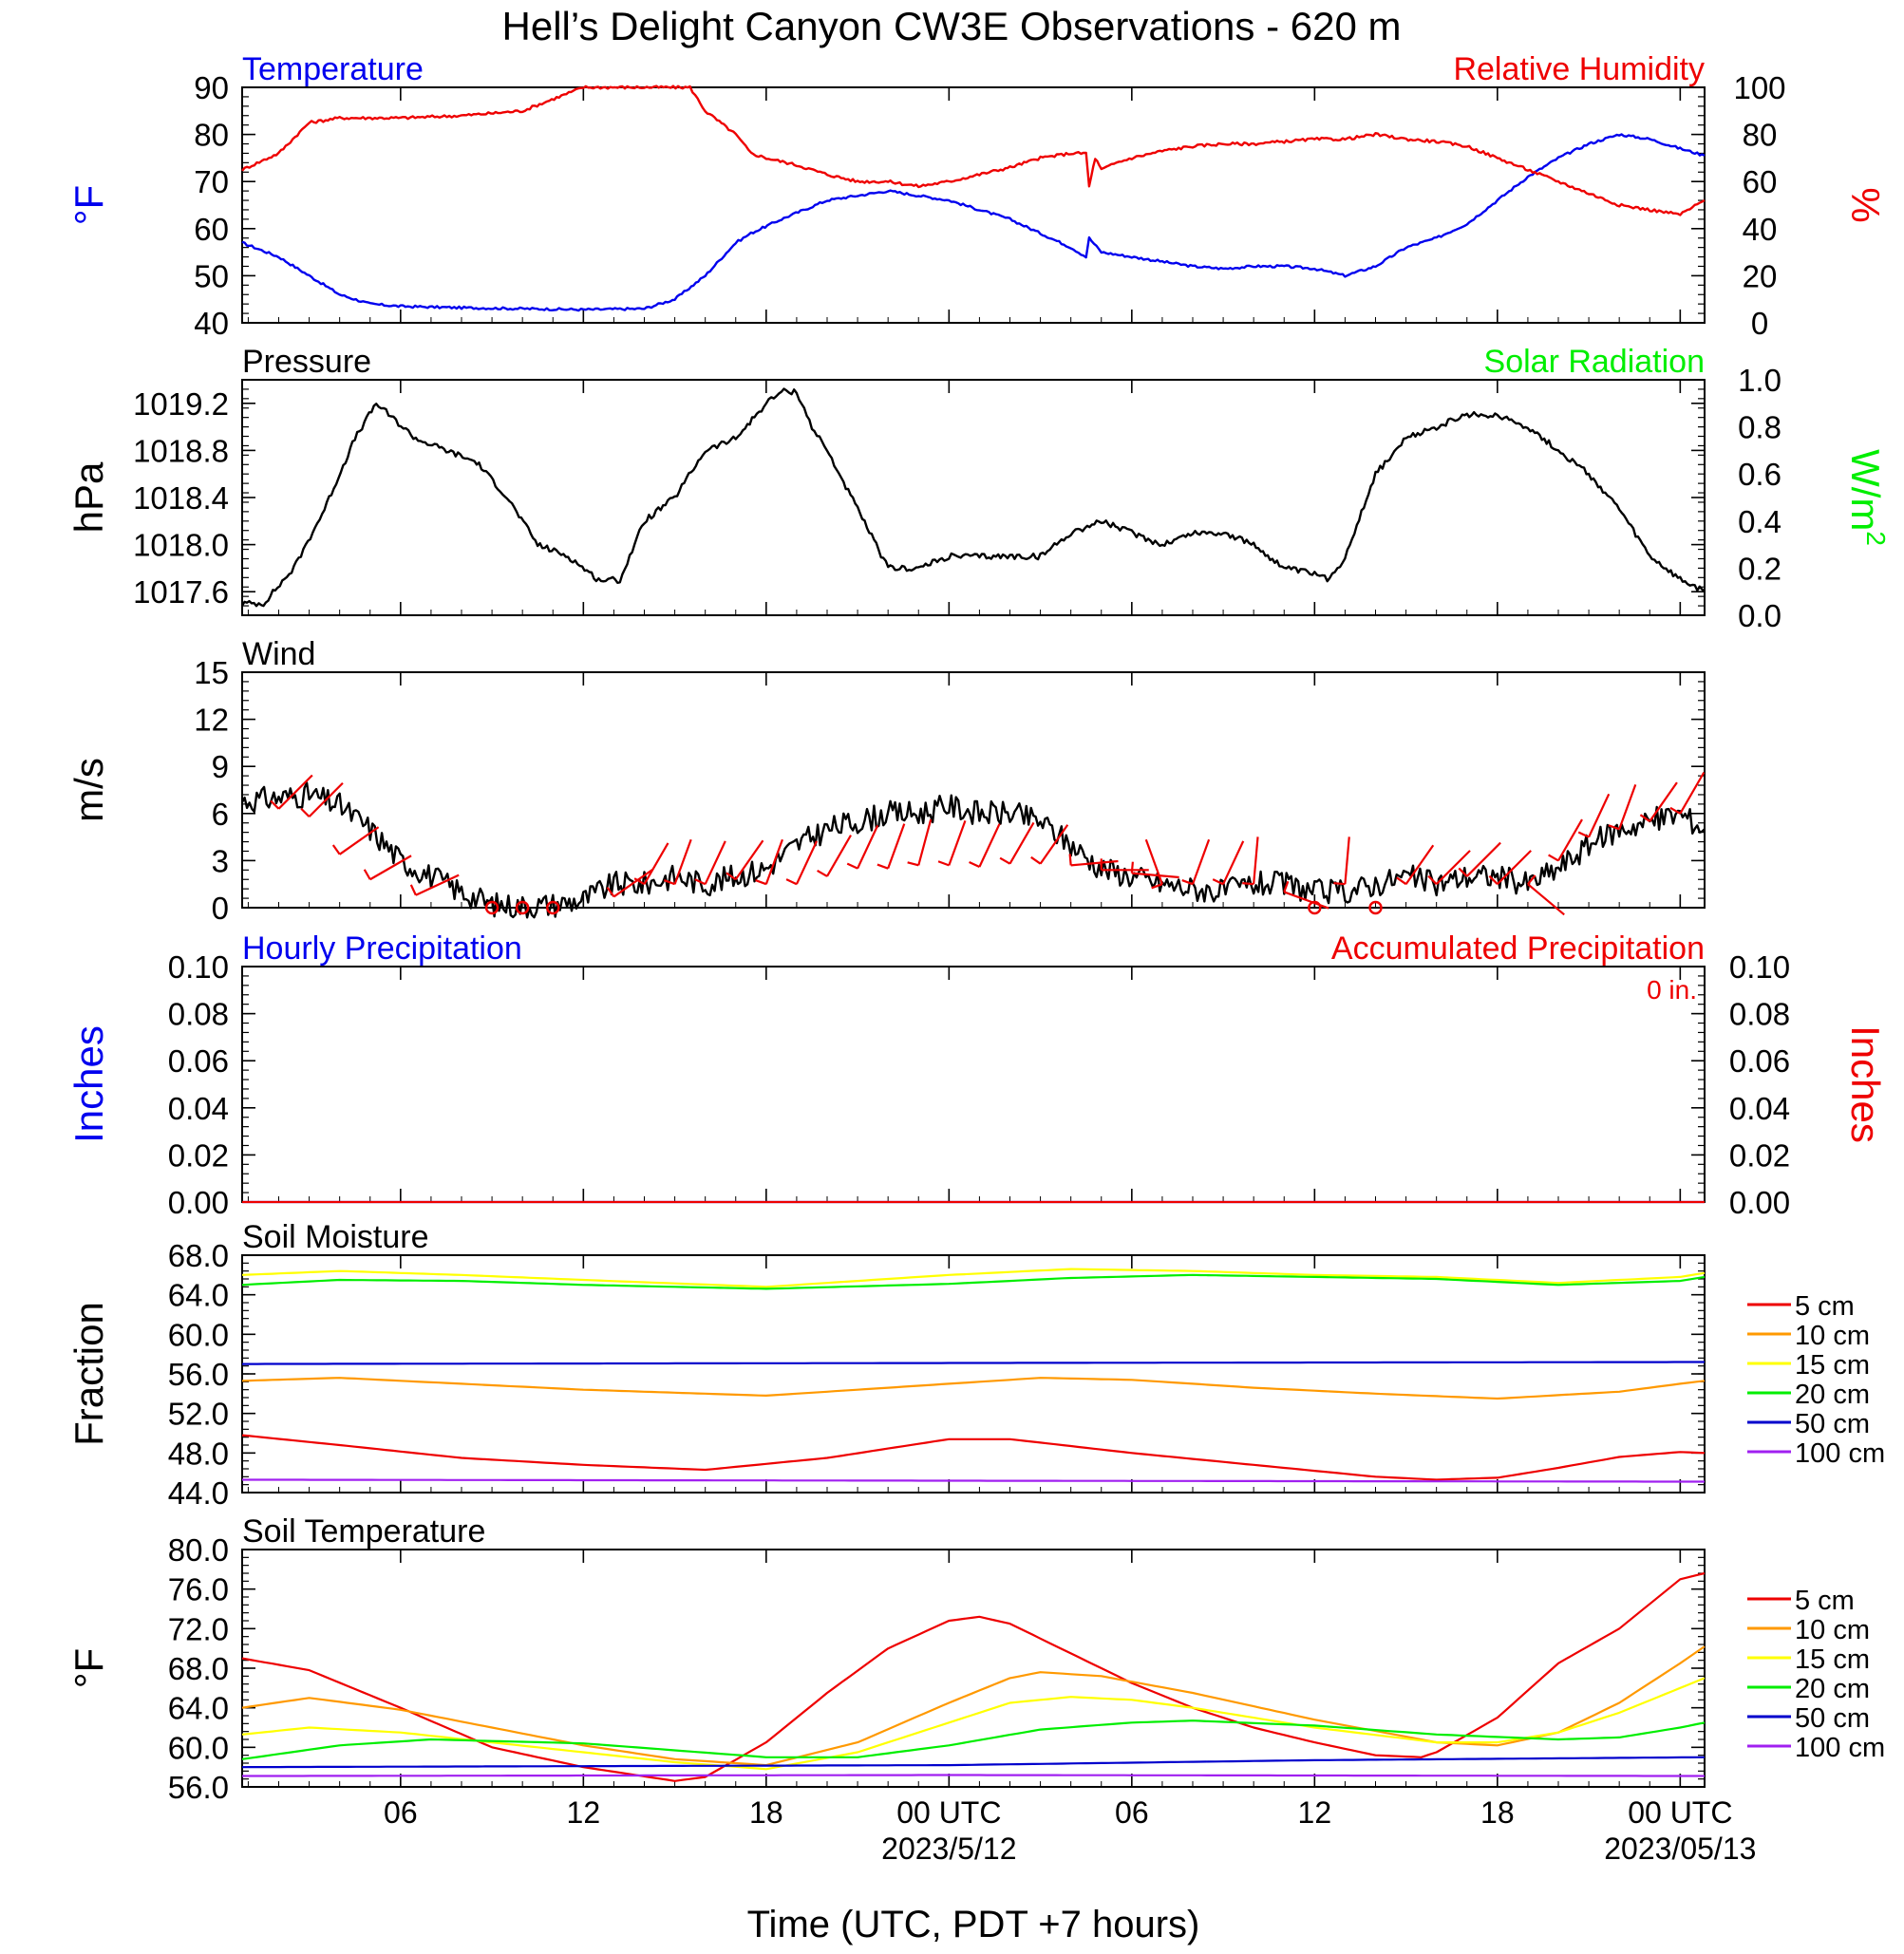  What do you see at coordinates (199, 1014) in the screenshot?
I see `y-tick-label-left: 0.08` at bounding box center [199, 1014].